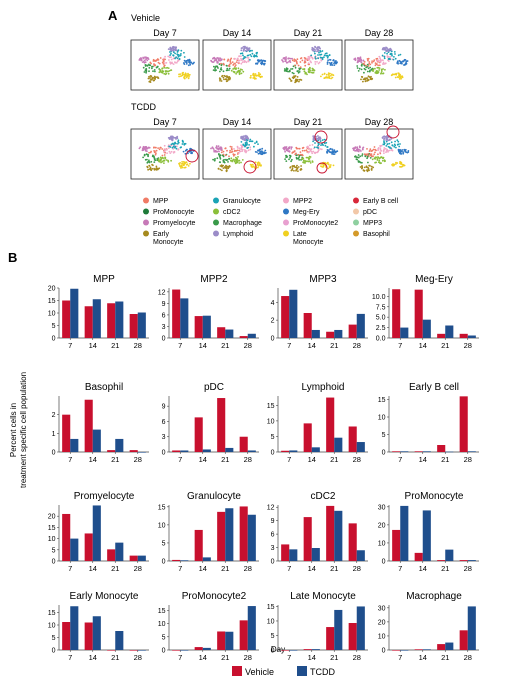 This screenshot has height=688, width=520. I want to click on chart-title: Promyelocyte, so click(104, 496).